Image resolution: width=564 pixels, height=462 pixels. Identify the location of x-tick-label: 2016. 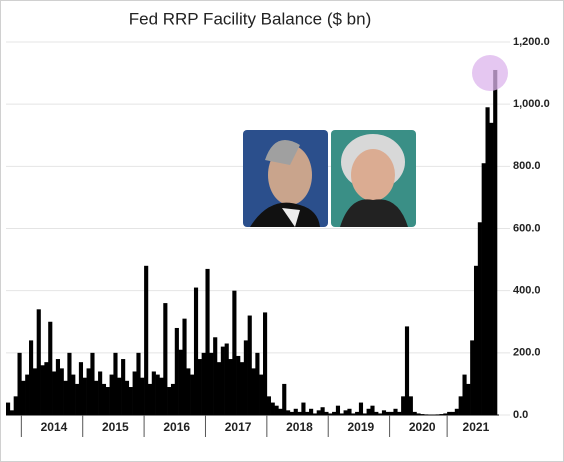
(176, 427).